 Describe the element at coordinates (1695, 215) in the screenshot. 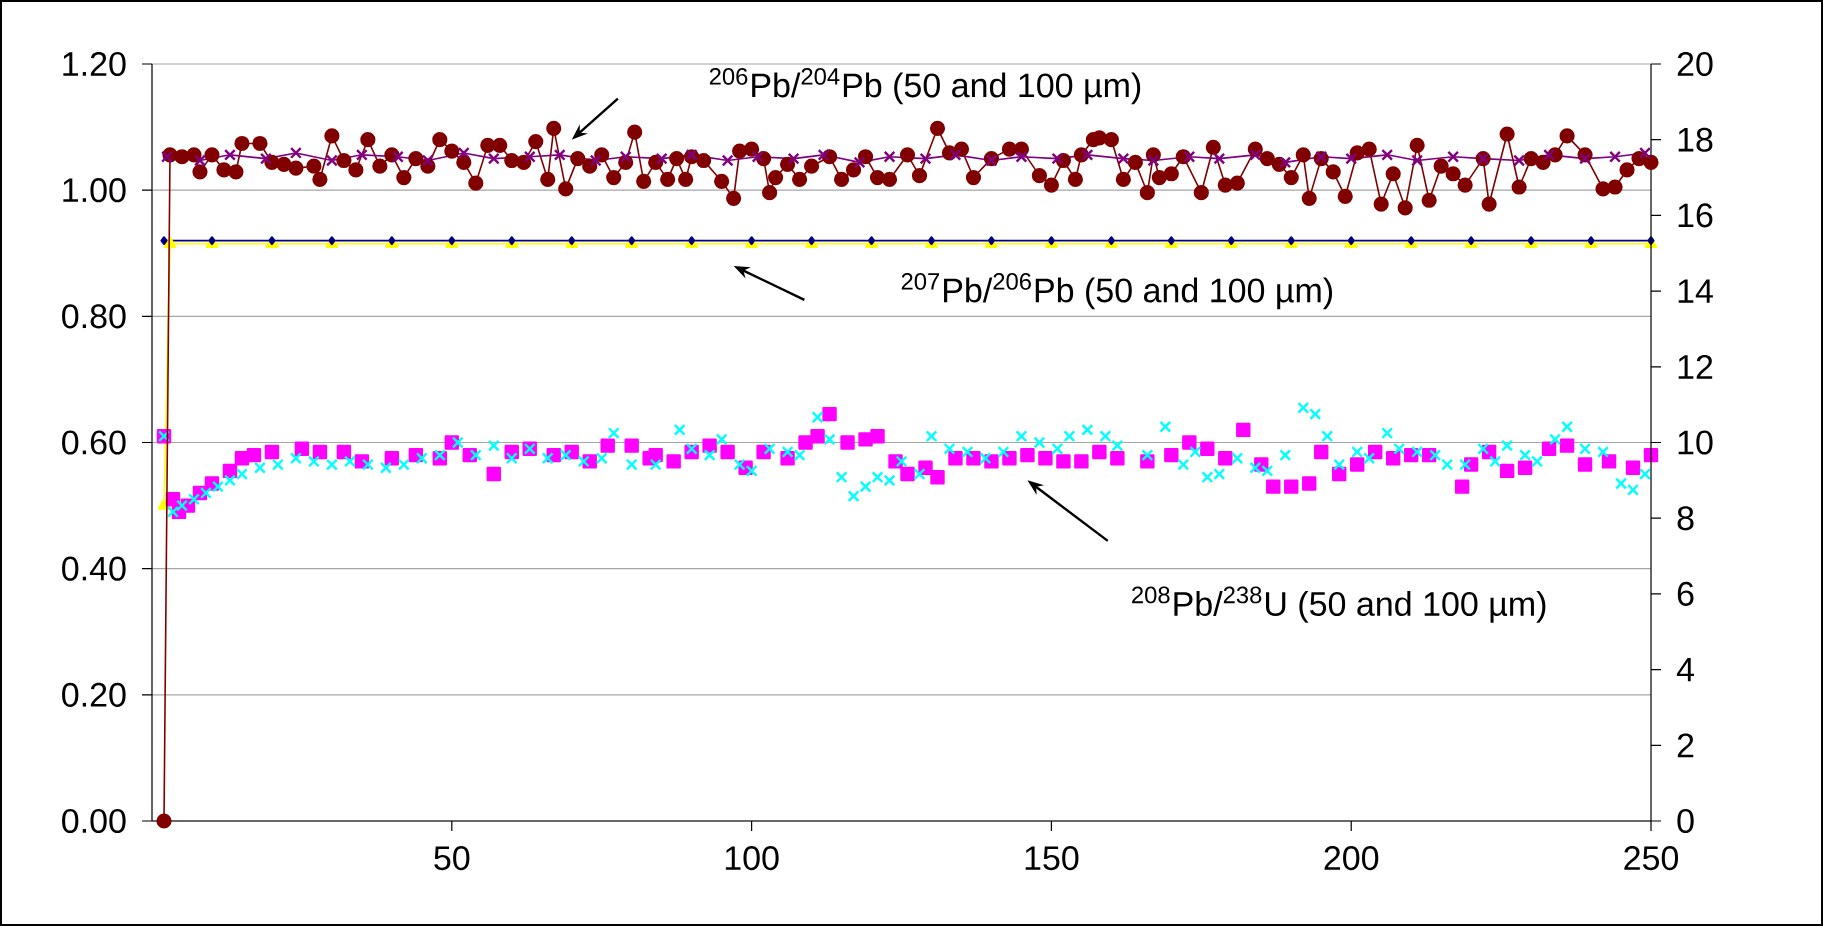

I see `y2-tick-label: 16` at that location.